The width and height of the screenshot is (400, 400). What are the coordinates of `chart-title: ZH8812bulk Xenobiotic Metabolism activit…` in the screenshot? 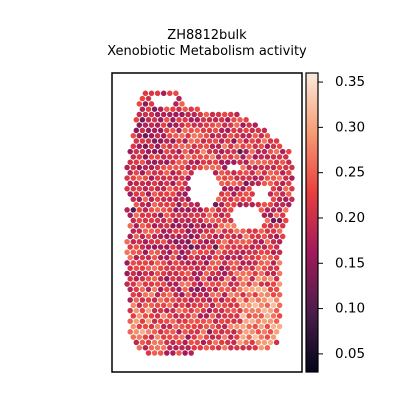 It's located at (207, 43).